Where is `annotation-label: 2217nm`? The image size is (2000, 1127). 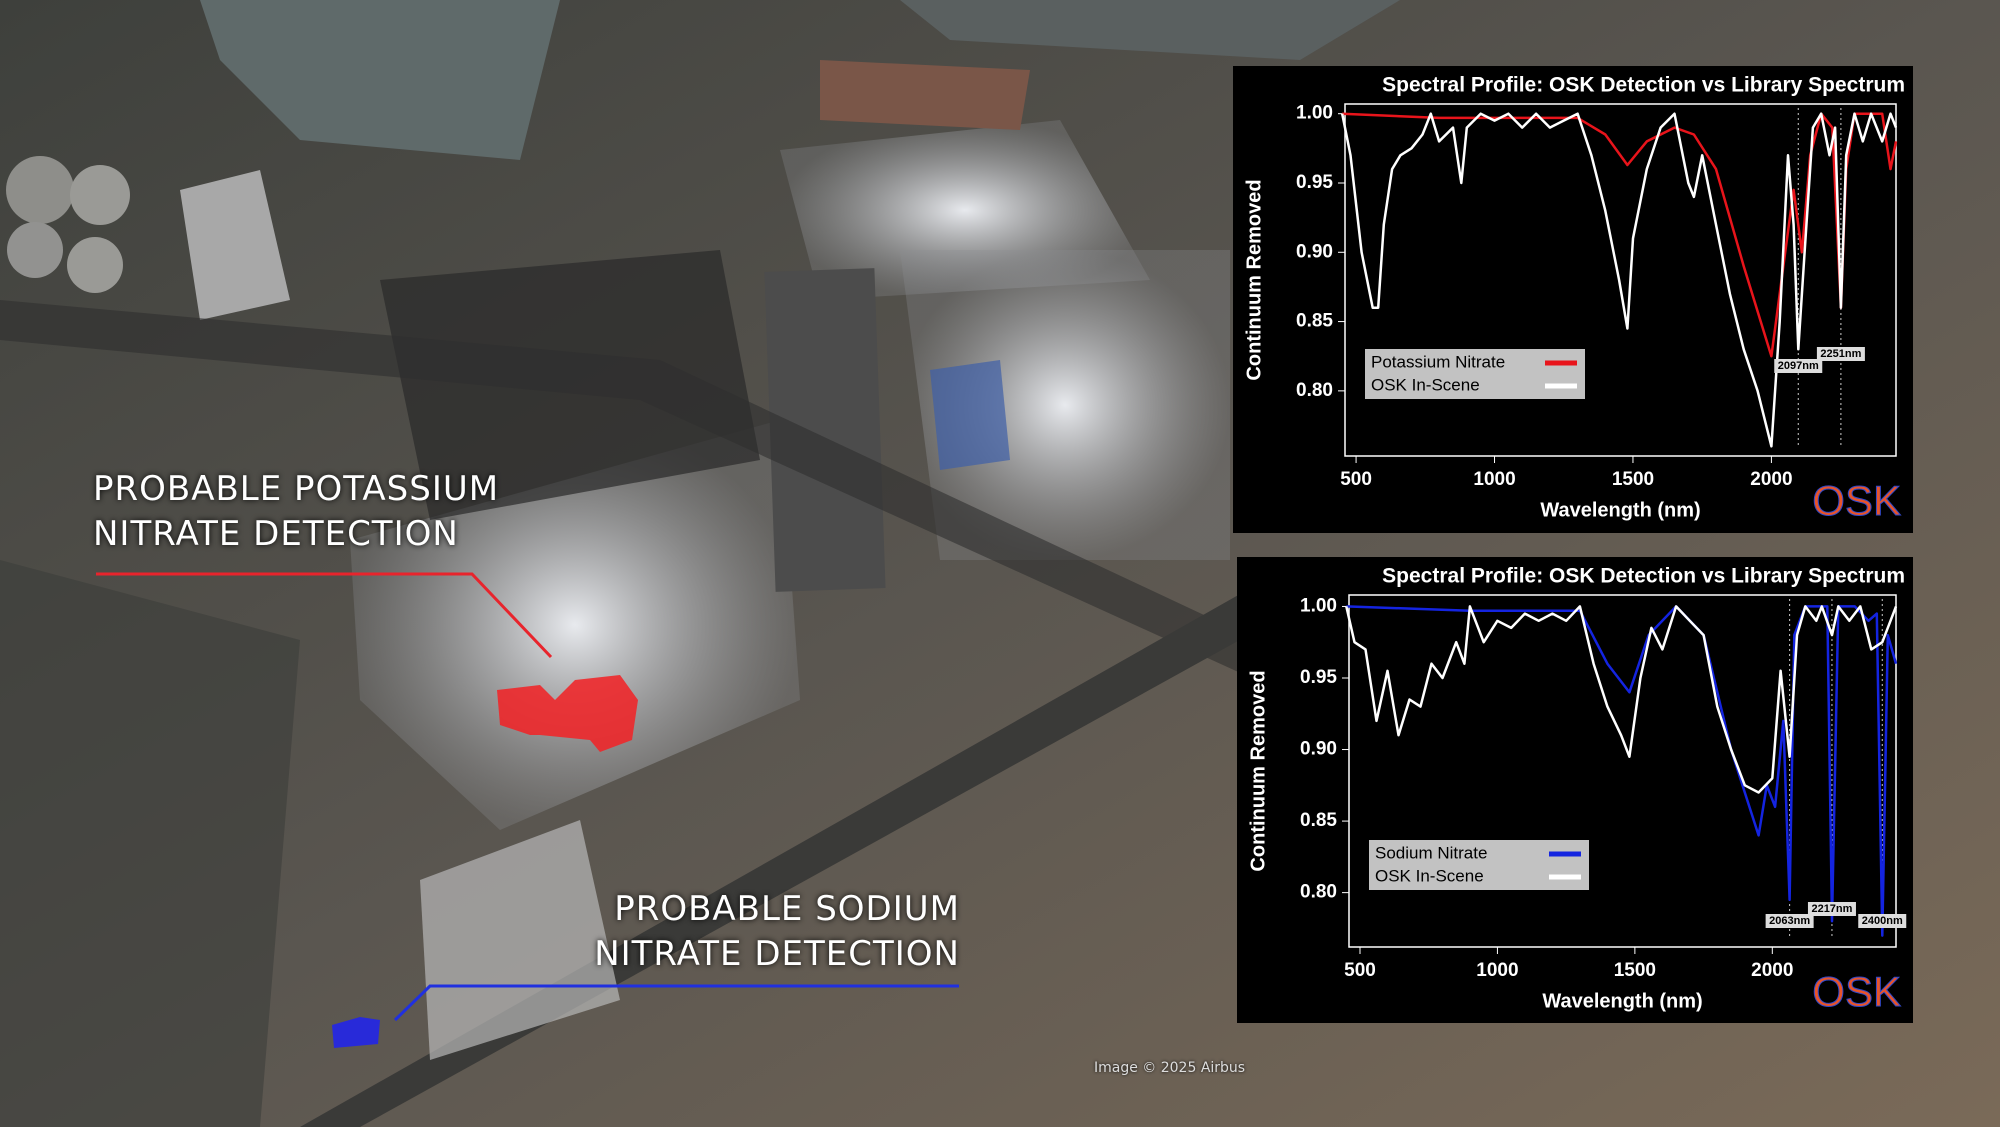 annotation-label: 2217nm is located at coordinates (1831, 909).